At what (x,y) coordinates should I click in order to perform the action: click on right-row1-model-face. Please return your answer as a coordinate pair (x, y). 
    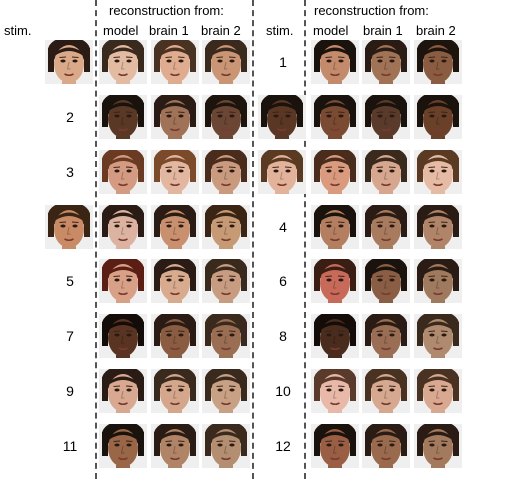
    Looking at the image, I should click on (335, 62).